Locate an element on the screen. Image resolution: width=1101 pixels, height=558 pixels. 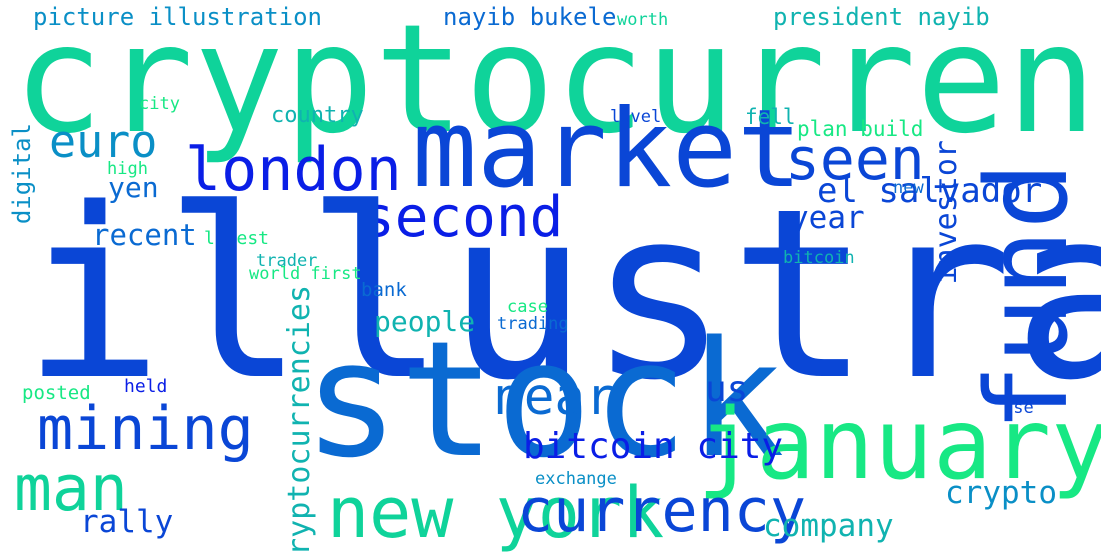
word-nayib-bukele: nayib bukele is located at coordinates (530, 17).